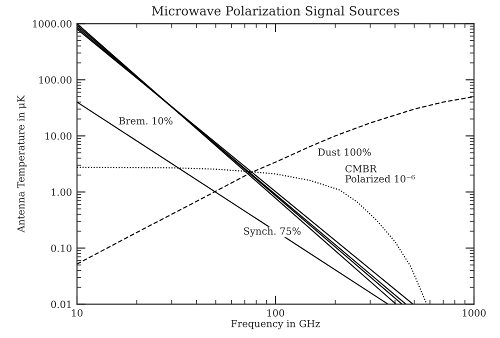 This screenshot has width=500, height=338. Describe the element at coordinates (77, 313) in the screenshot. I see `x-tick-label: 10` at that location.